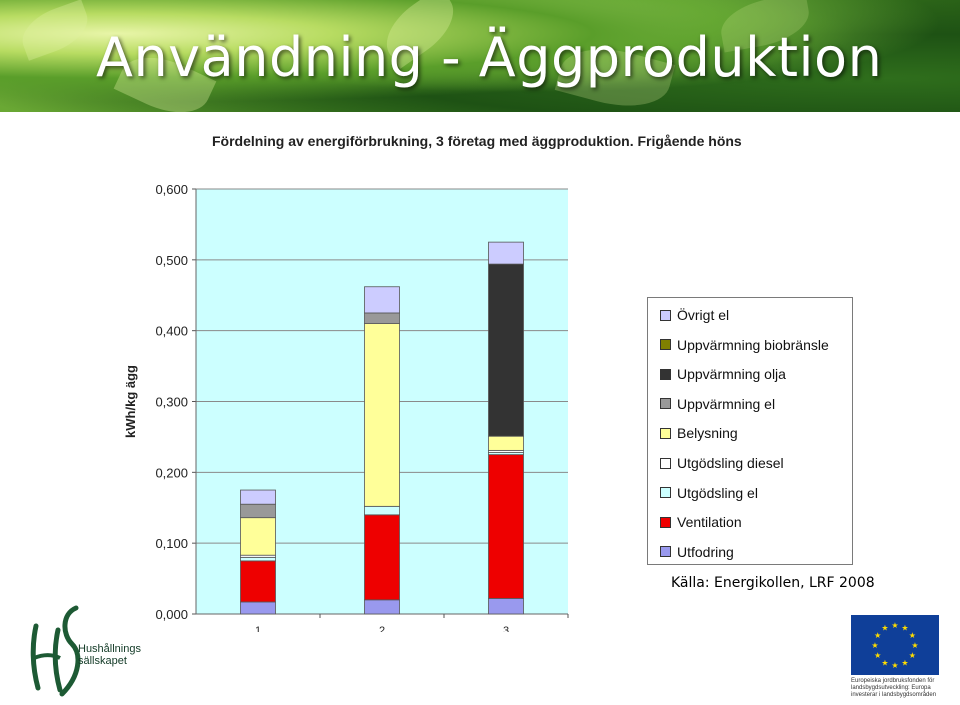 The image size is (960, 705). Describe the element at coordinates (171, 472) in the screenshot. I see `y-tick-label: 0,200` at that location.